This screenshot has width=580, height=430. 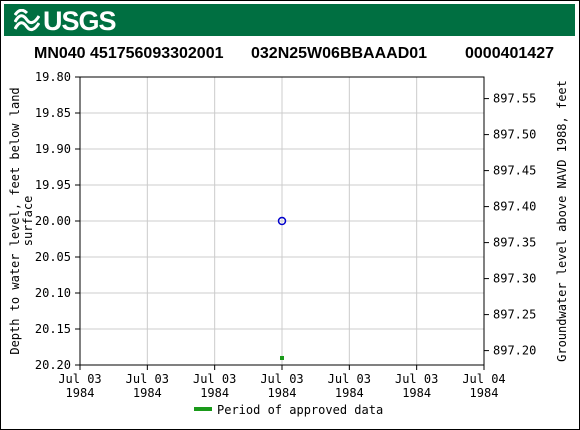 I want to click on usgs-logo: USGS, so click(x=65, y=20).